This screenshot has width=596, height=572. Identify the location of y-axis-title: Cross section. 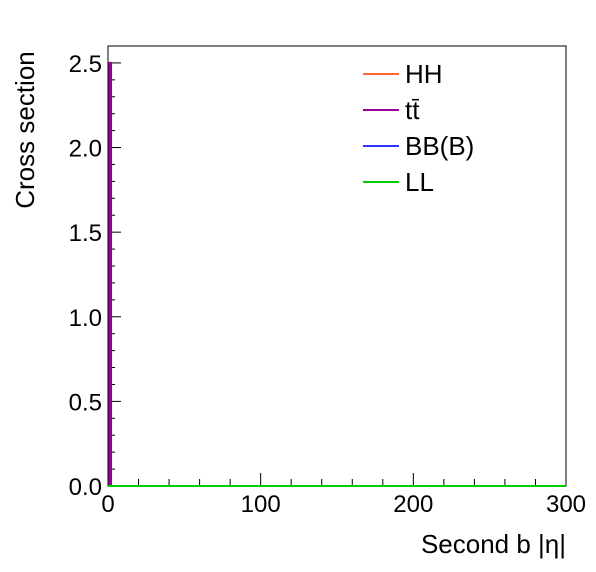
(25, 130).